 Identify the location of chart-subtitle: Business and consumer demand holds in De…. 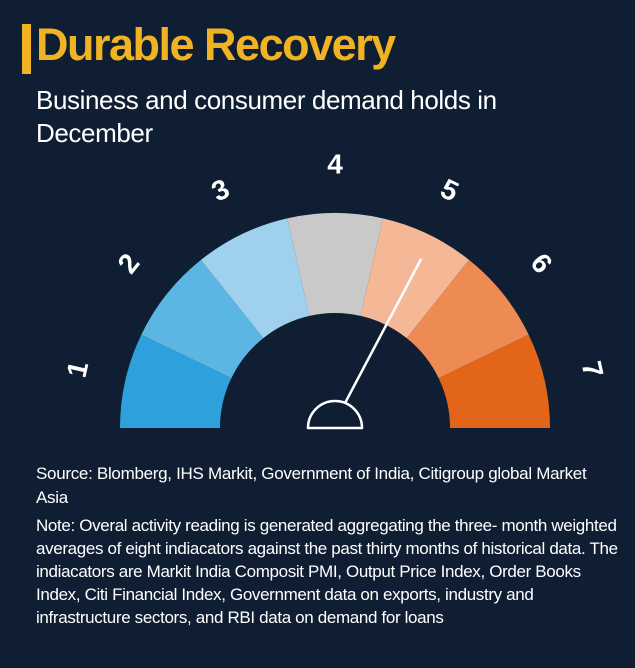
(266, 116).